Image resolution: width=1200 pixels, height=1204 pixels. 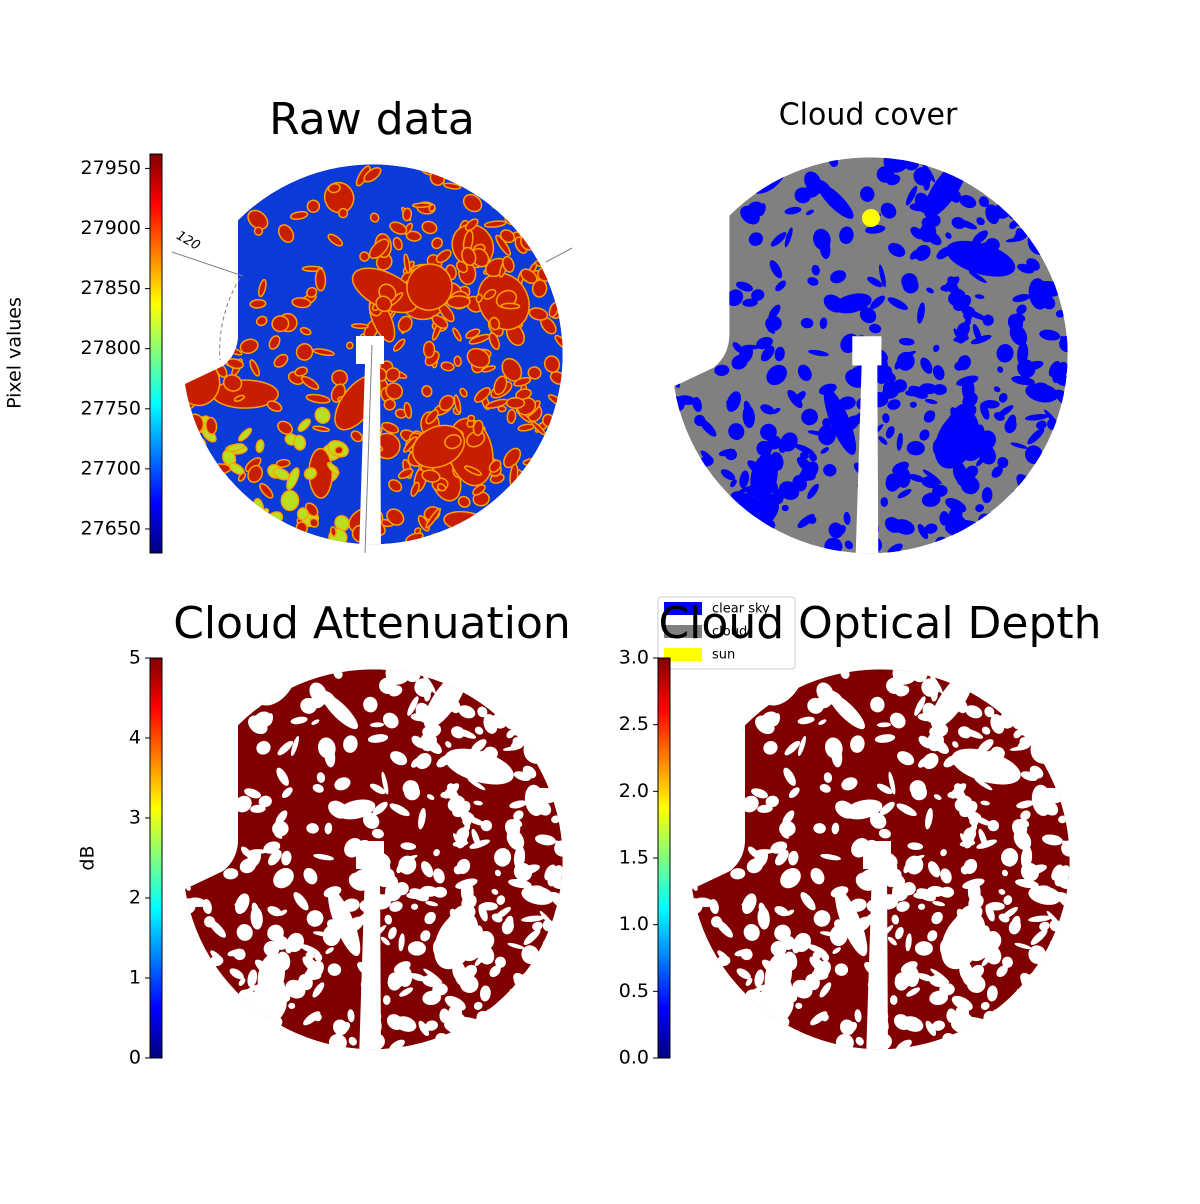 What do you see at coordinates (207, 264) in the screenshot?
I see `azimuth-line` at bounding box center [207, 264].